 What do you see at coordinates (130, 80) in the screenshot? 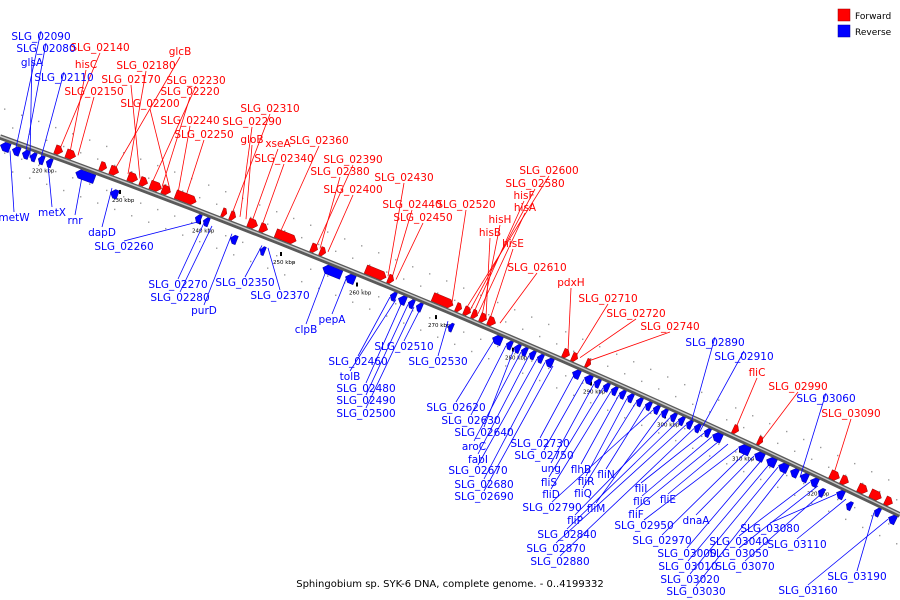
I see `gene-label: SLG_02170` at bounding box center [130, 80].